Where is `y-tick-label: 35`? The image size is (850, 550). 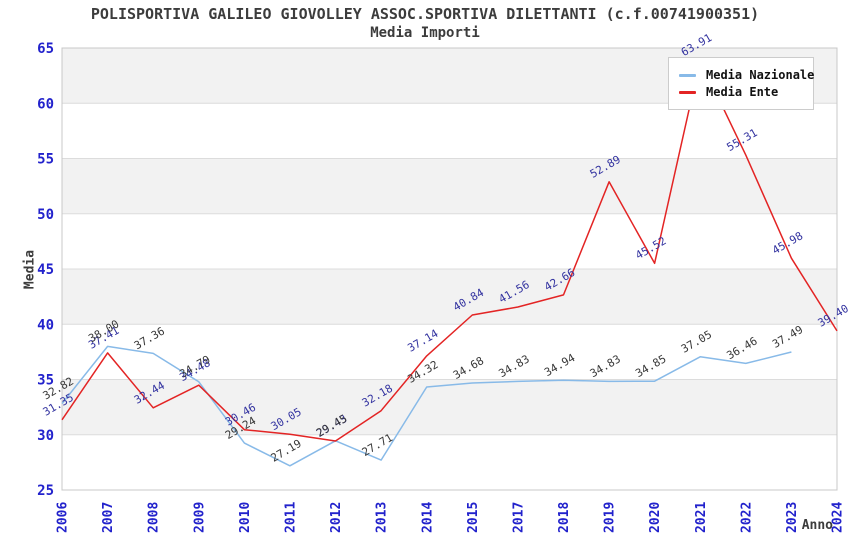
y-tick-label: 35 is located at coordinates (45, 381).